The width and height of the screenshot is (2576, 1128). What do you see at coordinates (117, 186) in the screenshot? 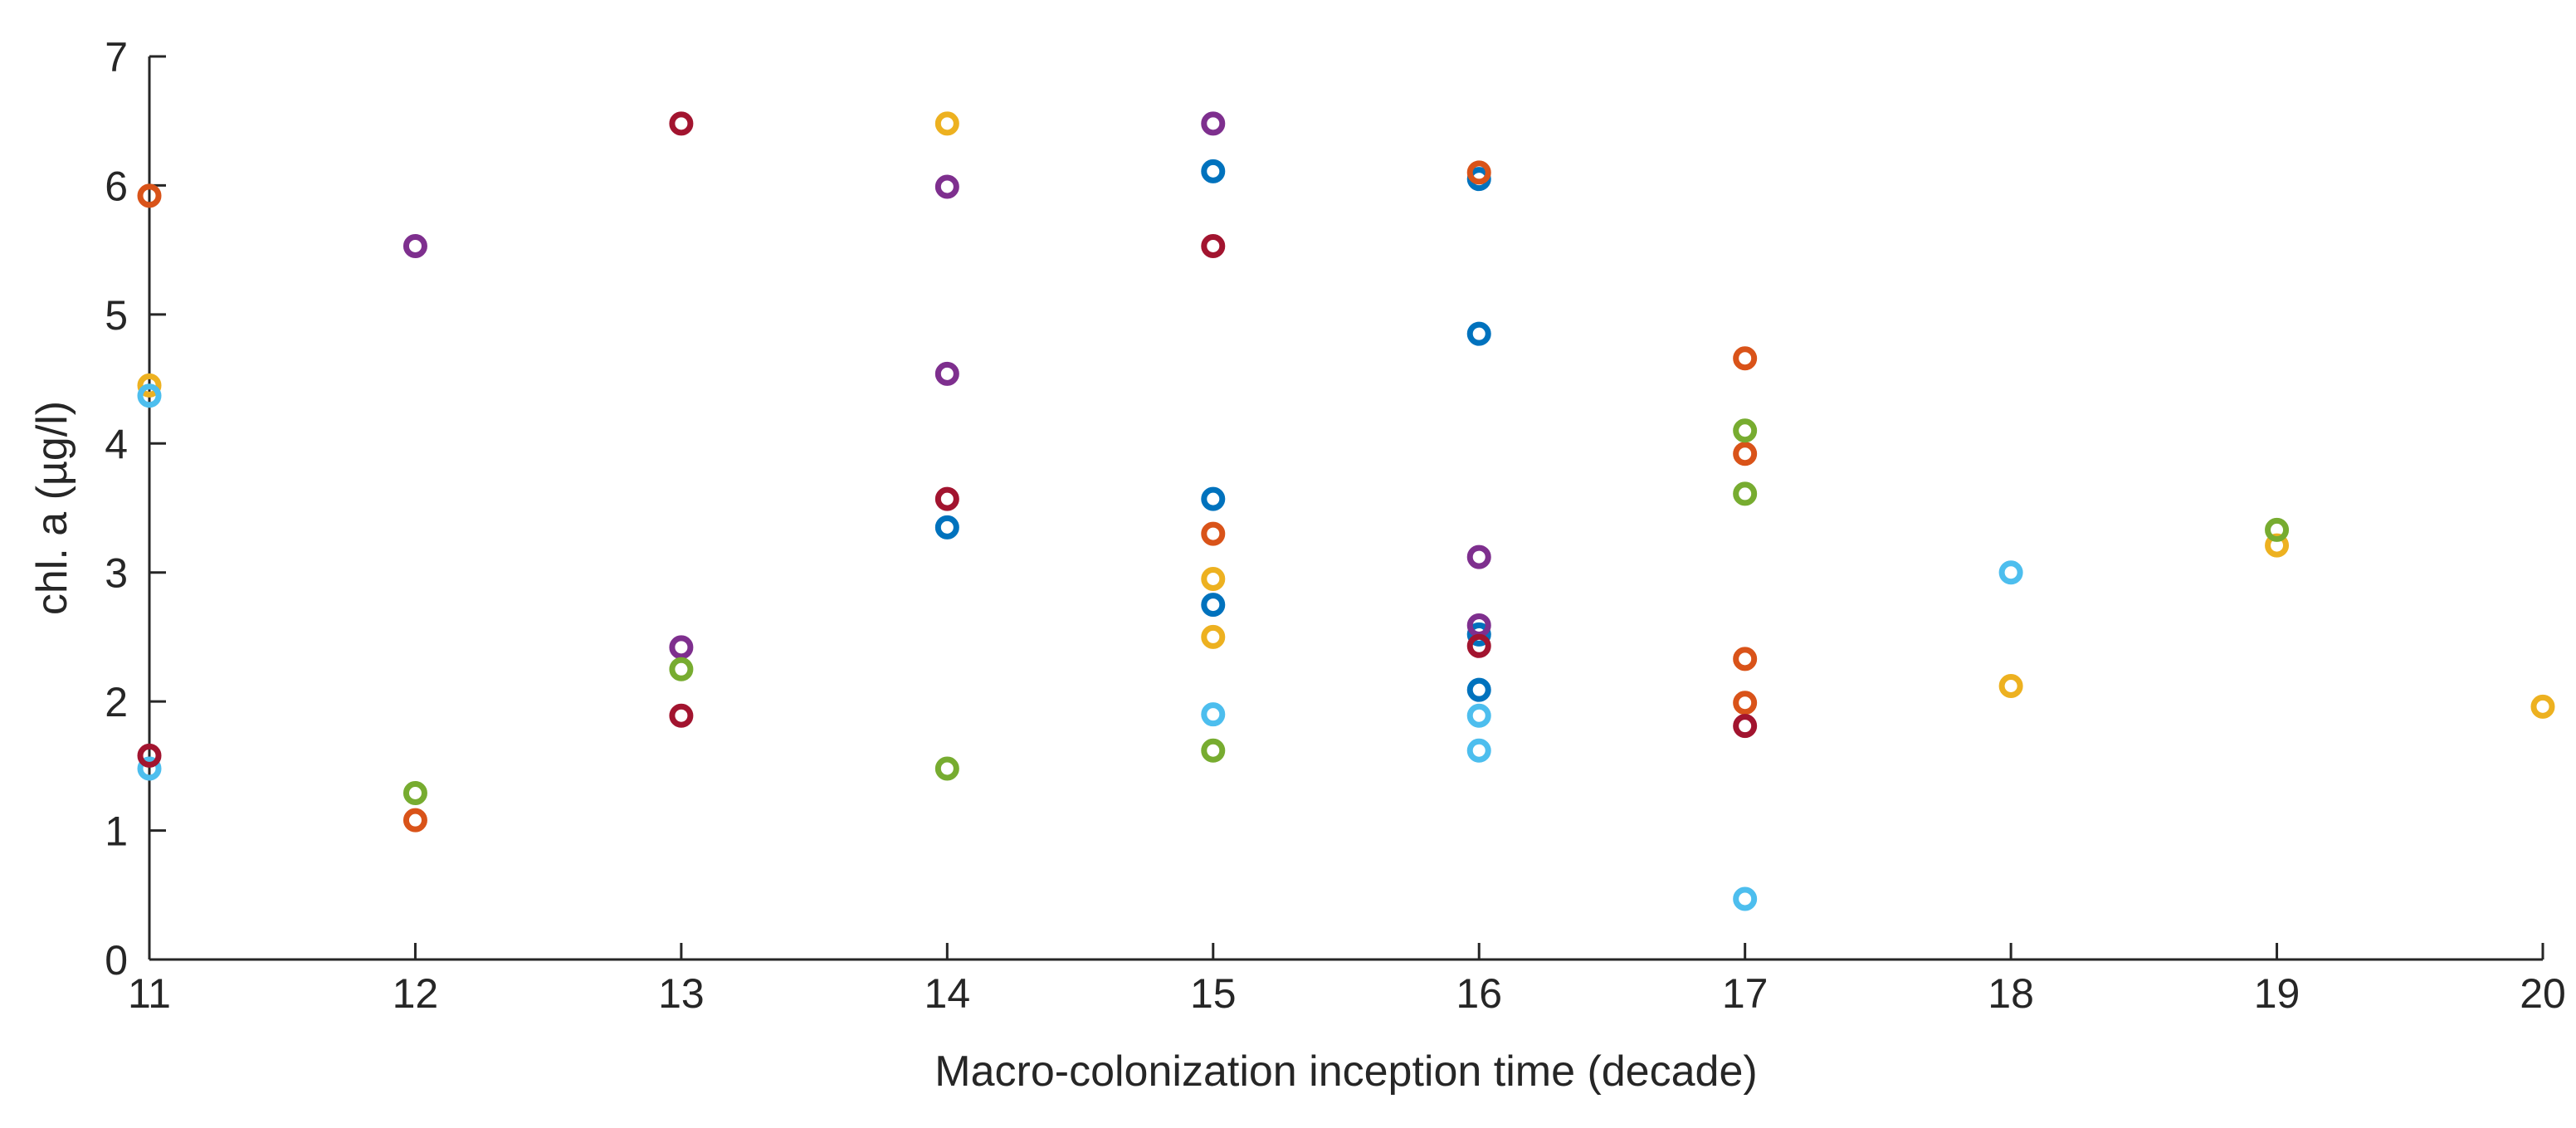
I see `y-tick-label: 6` at bounding box center [117, 186].